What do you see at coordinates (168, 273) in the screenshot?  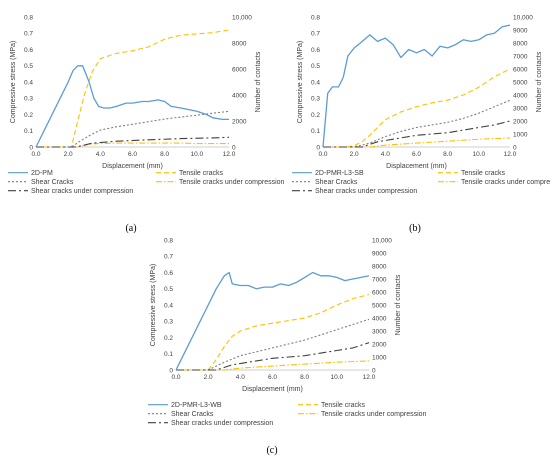 I see `y-left-tick-label: 0.6` at bounding box center [168, 273].